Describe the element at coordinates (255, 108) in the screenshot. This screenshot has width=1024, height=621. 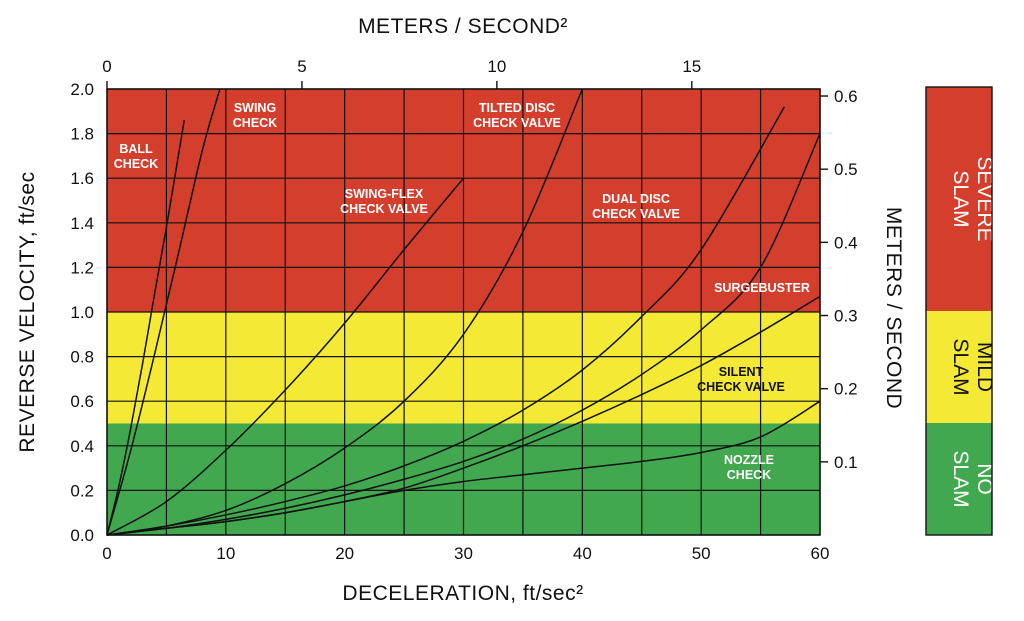
I see `curve-label-line: SWING` at that location.